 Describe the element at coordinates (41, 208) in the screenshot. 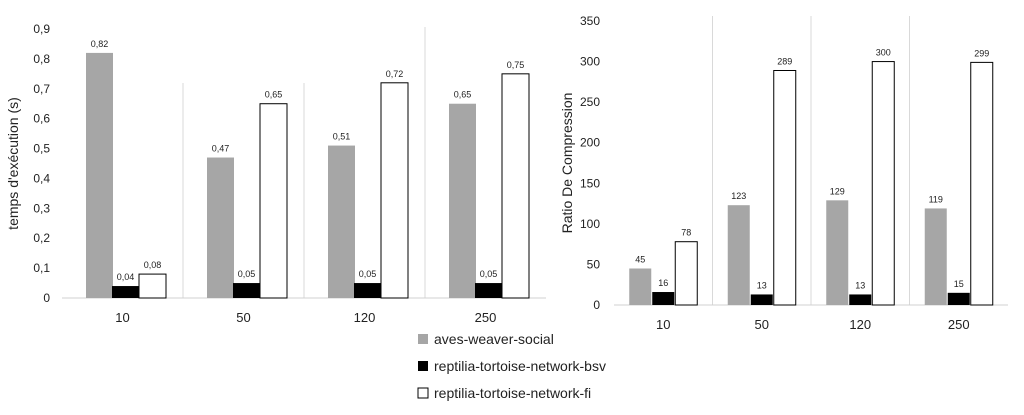

I see `y-tick-label: 0,3` at that location.